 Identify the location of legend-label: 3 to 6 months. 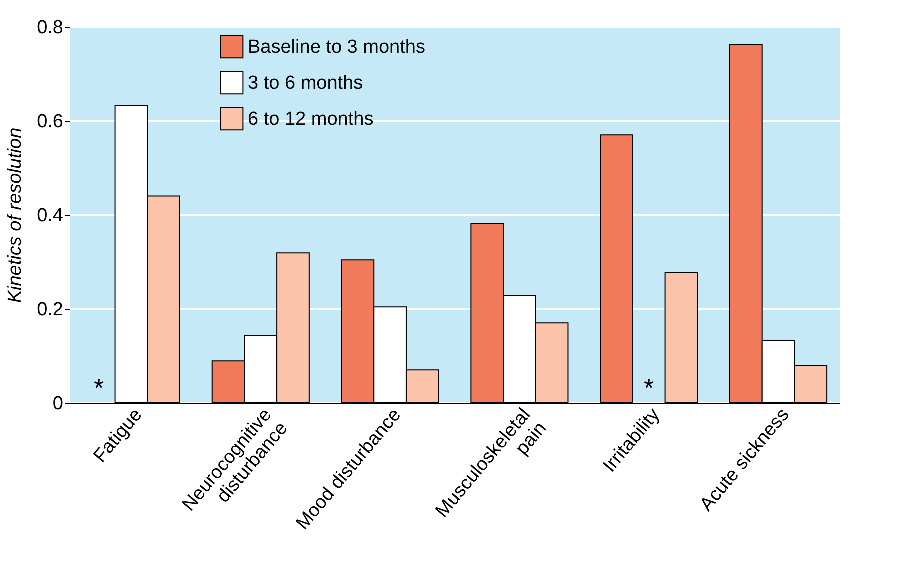
(306, 83).